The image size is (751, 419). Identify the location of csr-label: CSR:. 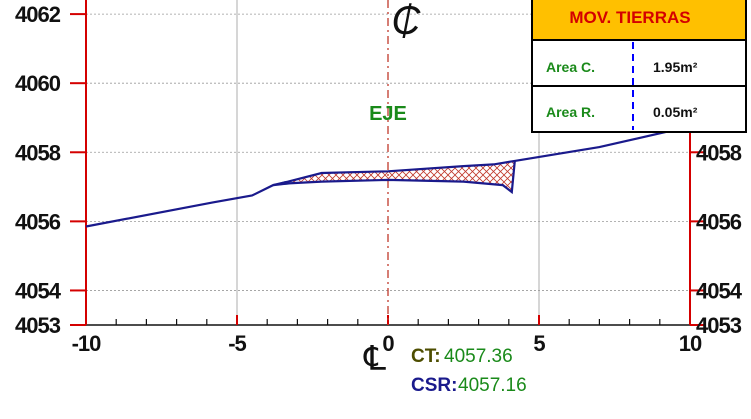
(434, 385).